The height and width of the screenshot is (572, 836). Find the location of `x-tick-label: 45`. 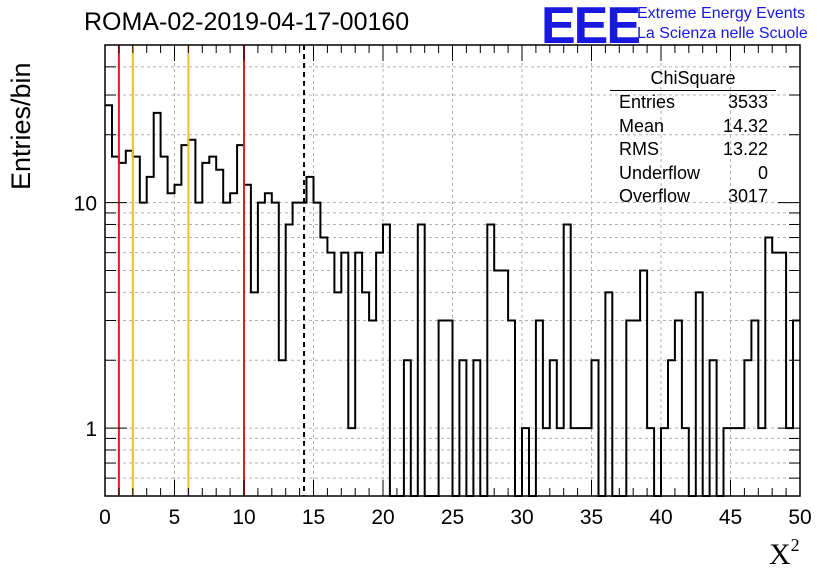

x-tick-label: 45 is located at coordinates (730, 517).